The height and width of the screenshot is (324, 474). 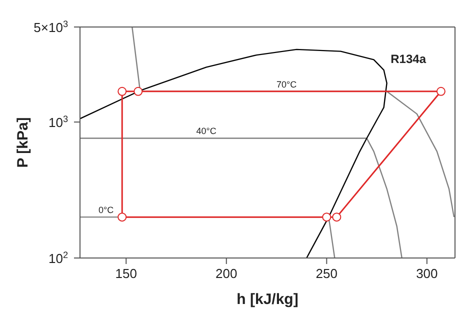 I want to click on x-tick-label: 250, so click(x=327, y=273).